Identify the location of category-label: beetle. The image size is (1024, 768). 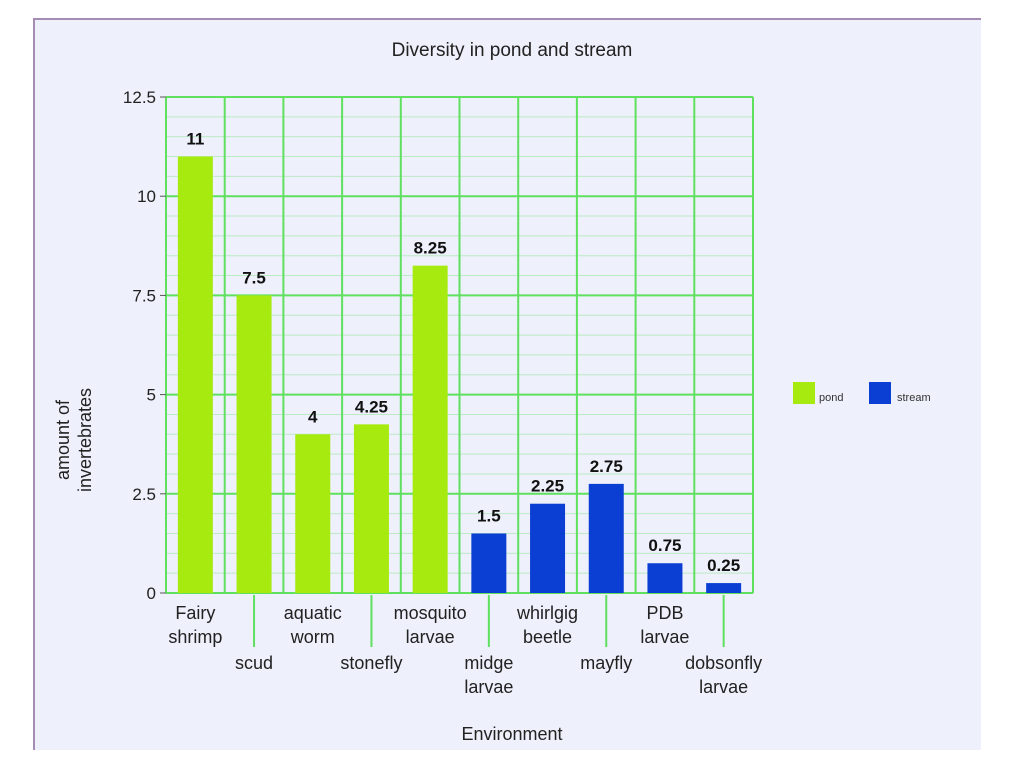
(547, 637).